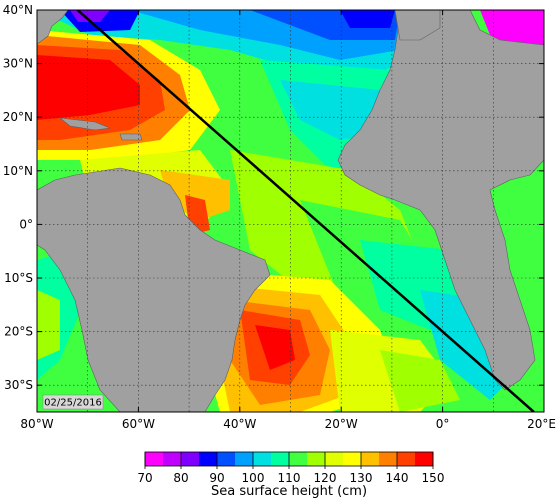  I want to click on colorbar-cells, so click(289, 459).